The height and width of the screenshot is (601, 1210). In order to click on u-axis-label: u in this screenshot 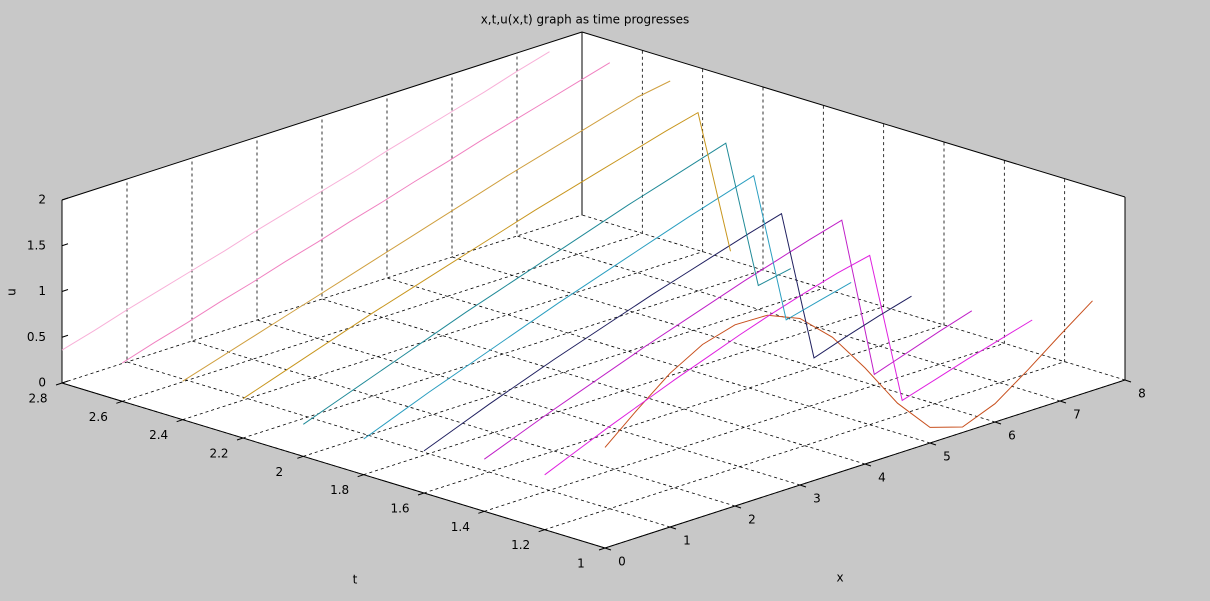, I will do `click(12, 292)`.